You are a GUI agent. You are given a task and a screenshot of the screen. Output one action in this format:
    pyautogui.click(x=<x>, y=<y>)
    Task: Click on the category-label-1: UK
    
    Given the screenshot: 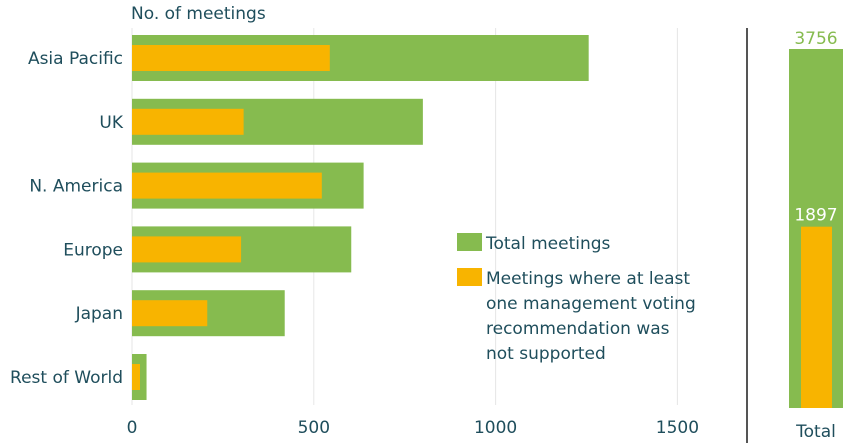 What is the action you would take?
    pyautogui.click(x=111, y=123)
    